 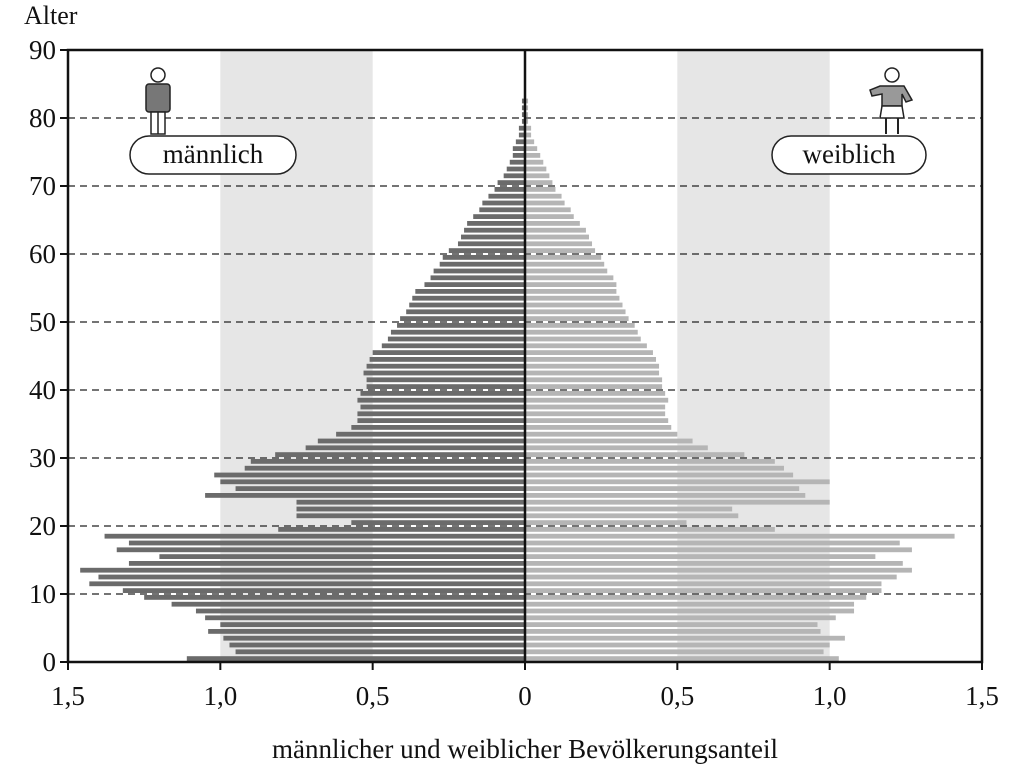 What do you see at coordinates (42, 390) in the screenshot?
I see `y-tick-label: 40` at bounding box center [42, 390].